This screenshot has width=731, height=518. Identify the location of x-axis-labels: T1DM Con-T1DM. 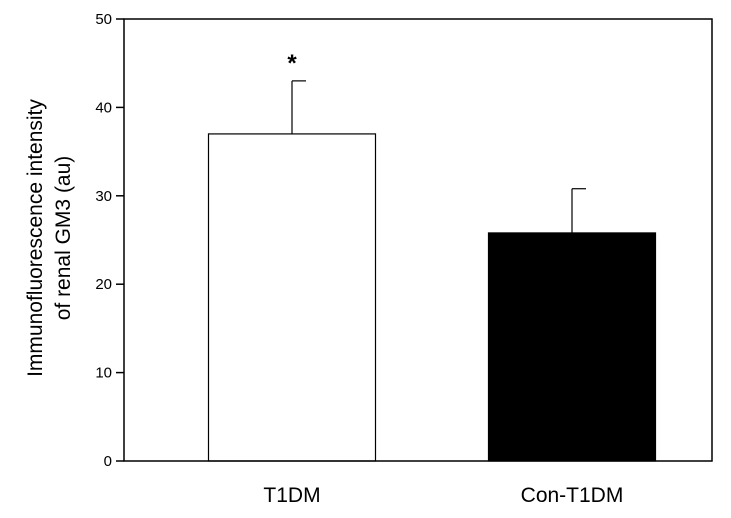
(443, 495).